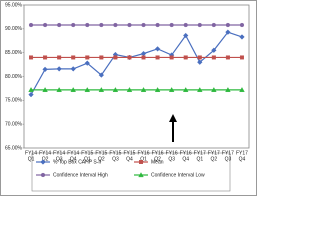  Describe the element at coordinates (14, 5) in the screenshot. I see `y-tick-label: 95.00%` at that location.